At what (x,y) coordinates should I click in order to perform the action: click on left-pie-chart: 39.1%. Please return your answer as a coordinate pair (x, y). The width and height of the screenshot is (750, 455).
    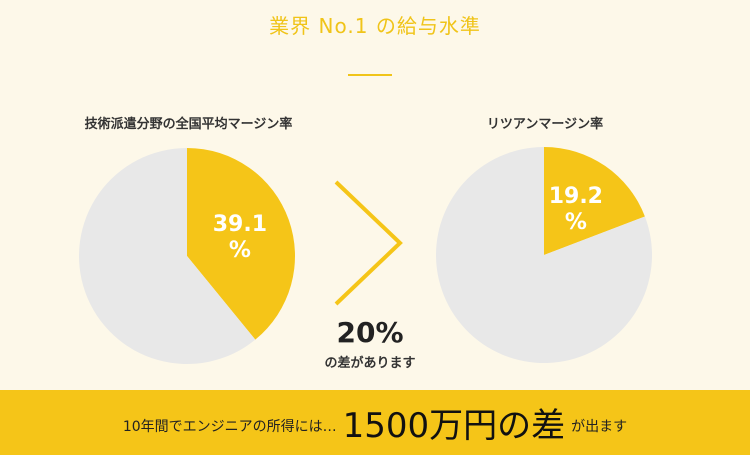
    Looking at the image, I should click on (186, 256).